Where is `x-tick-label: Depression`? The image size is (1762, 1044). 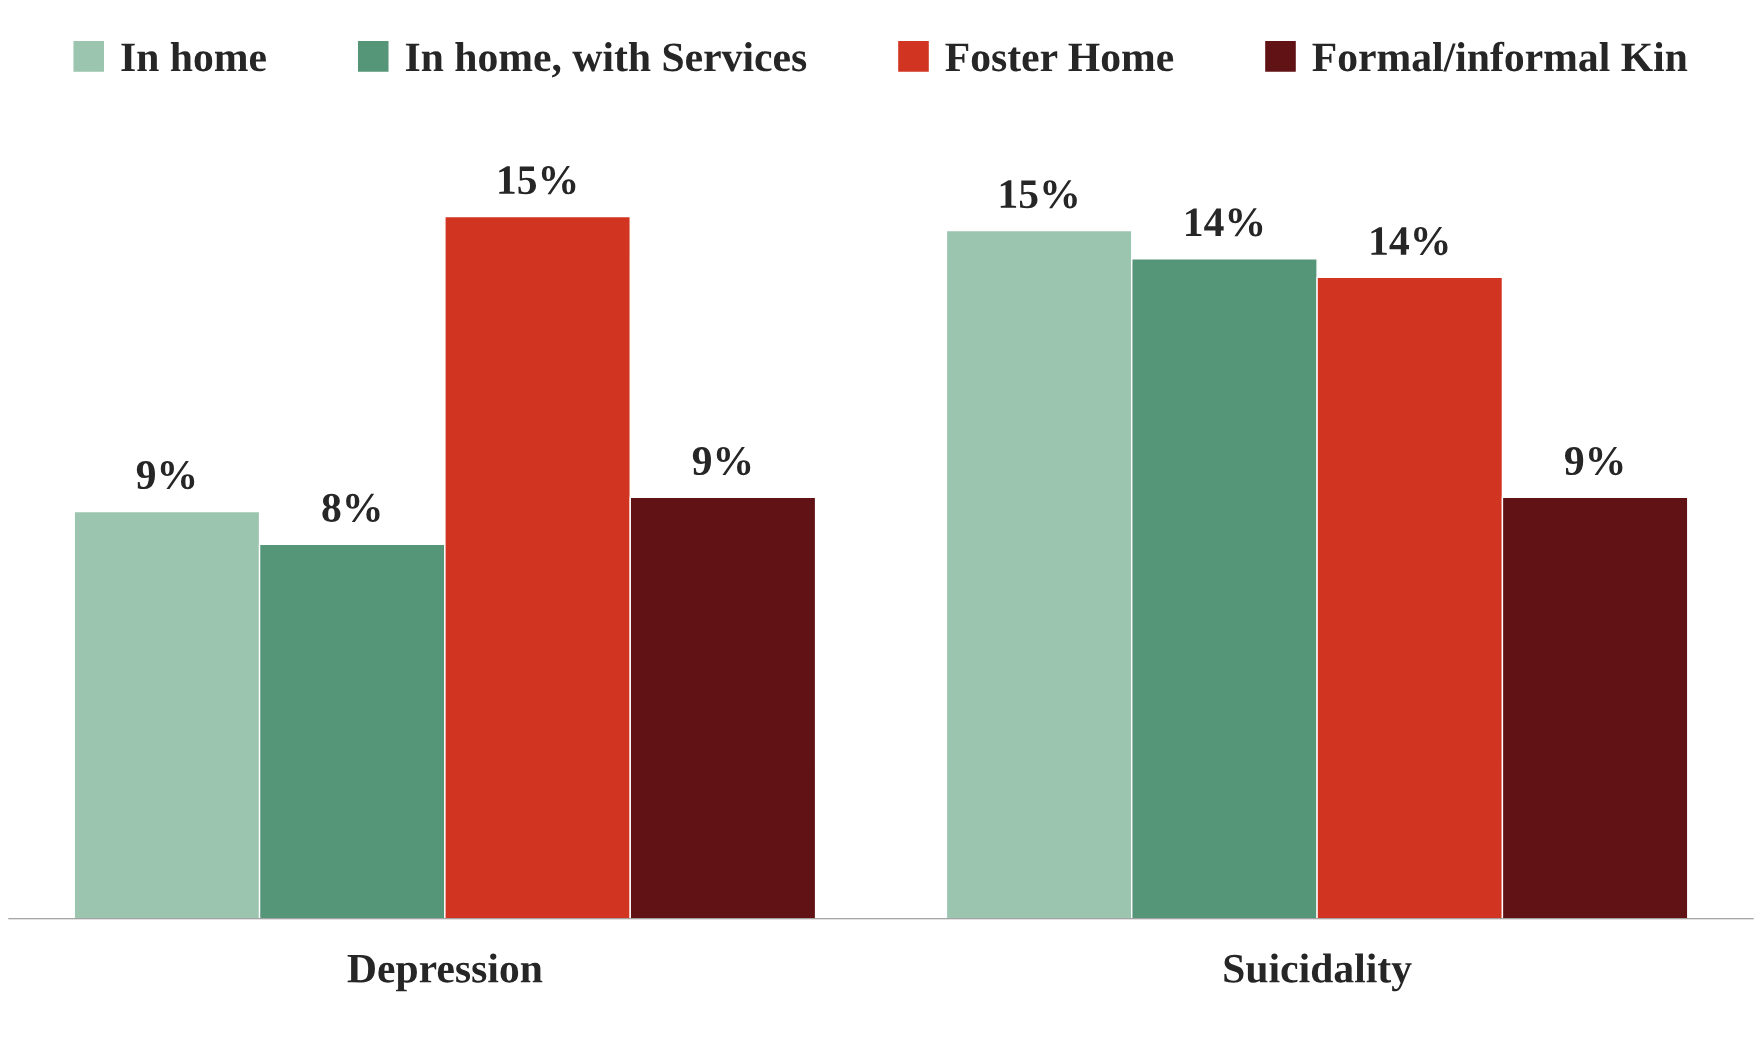 x-tick-label: Depression is located at coordinates (445, 972).